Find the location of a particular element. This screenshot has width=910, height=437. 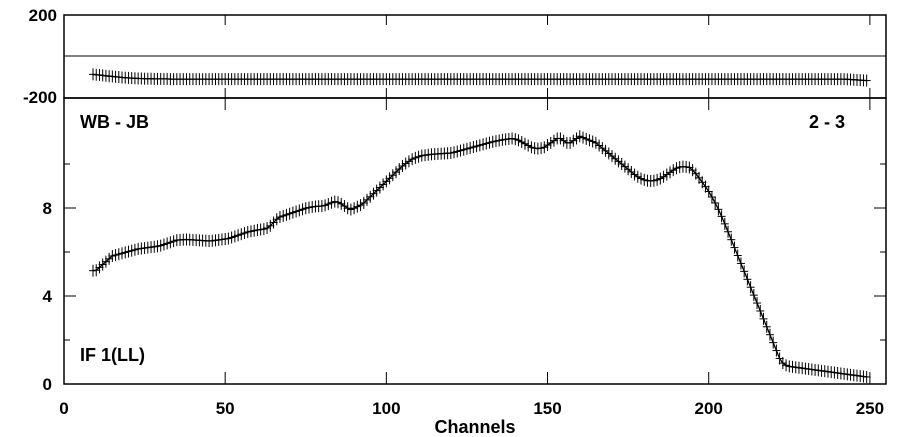

x-tick-label: 250 is located at coordinates (870, 408).